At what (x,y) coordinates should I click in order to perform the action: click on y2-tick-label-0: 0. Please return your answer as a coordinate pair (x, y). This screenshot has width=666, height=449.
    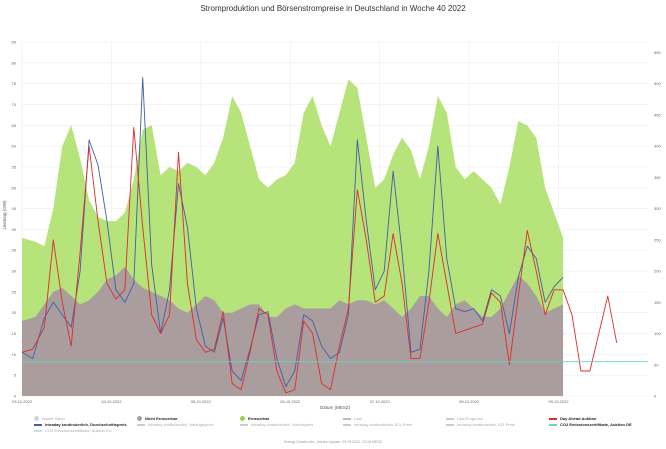
    Looking at the image, I should click on (655, 396).